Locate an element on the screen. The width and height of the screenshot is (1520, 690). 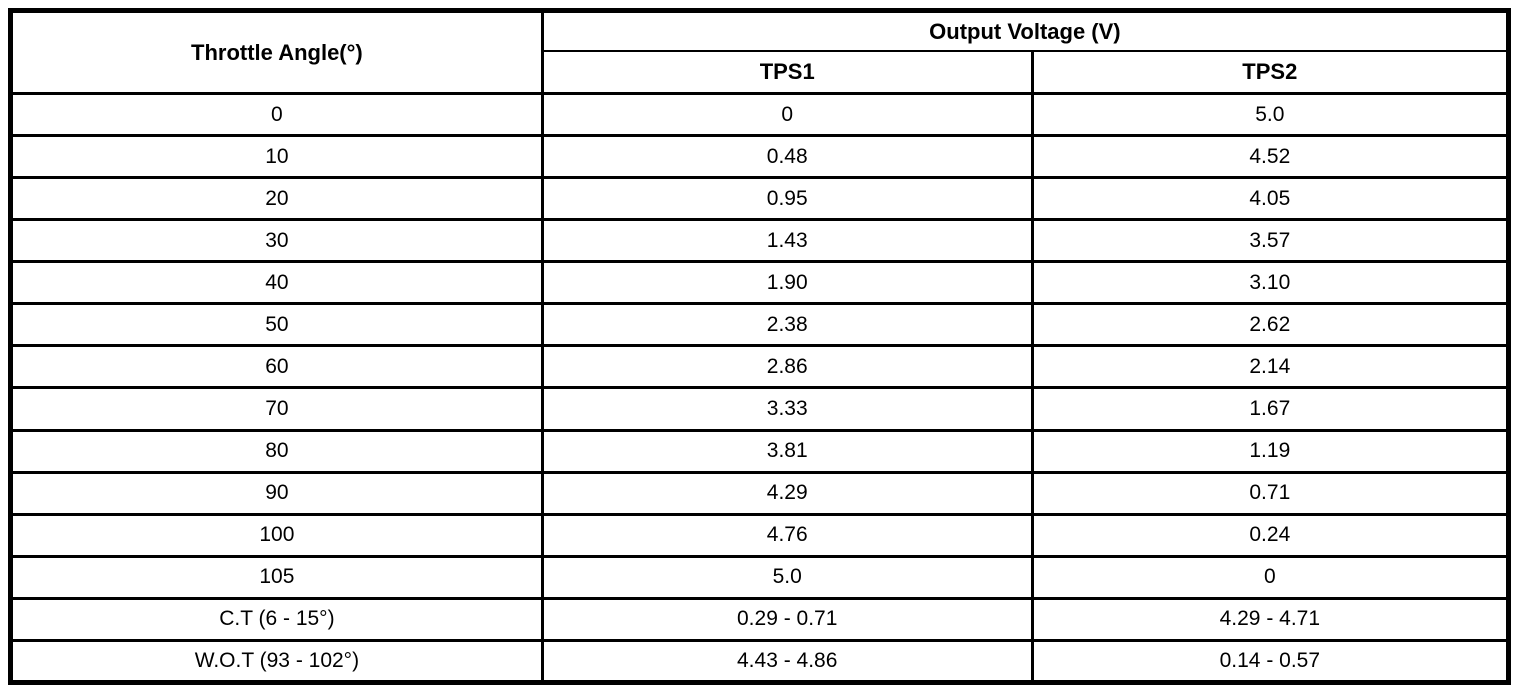
header-row-sub: TPS1 TPS2 is located at coordinates (761, 72).